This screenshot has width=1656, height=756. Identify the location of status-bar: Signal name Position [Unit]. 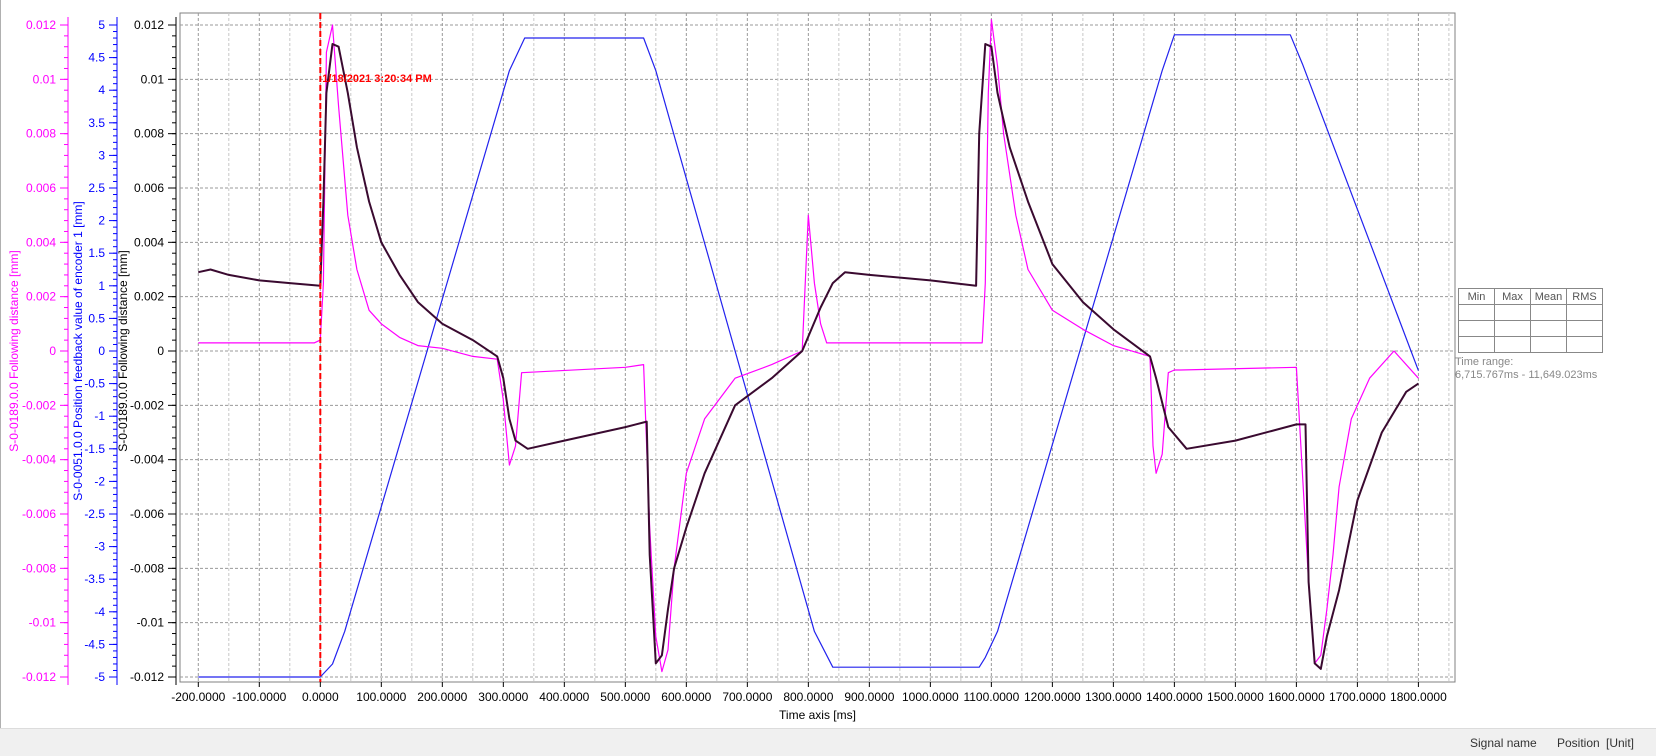
(828, 742).